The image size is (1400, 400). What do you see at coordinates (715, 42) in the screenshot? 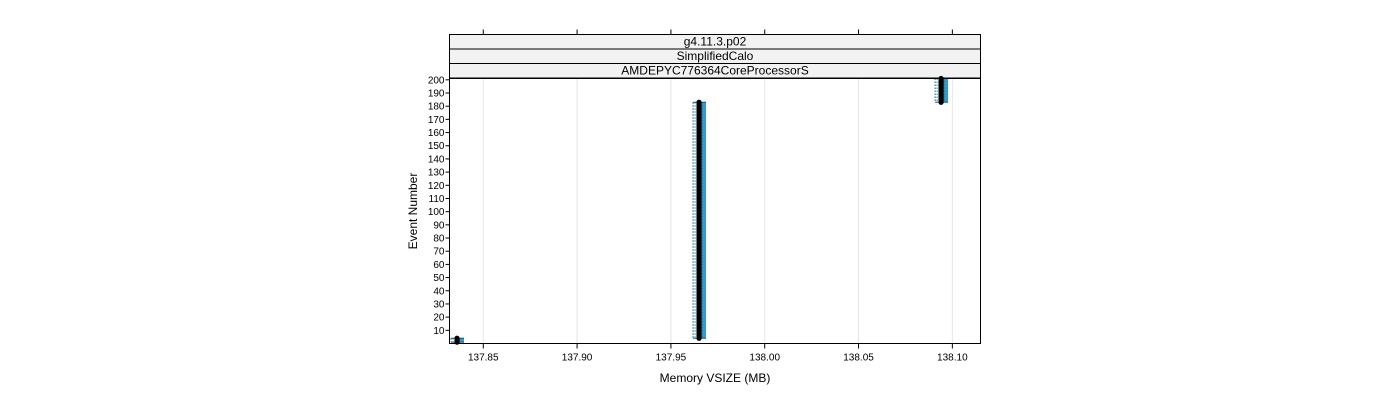
I see `strip-label: g4.11.3.p02` at bounding box center [715, 42].